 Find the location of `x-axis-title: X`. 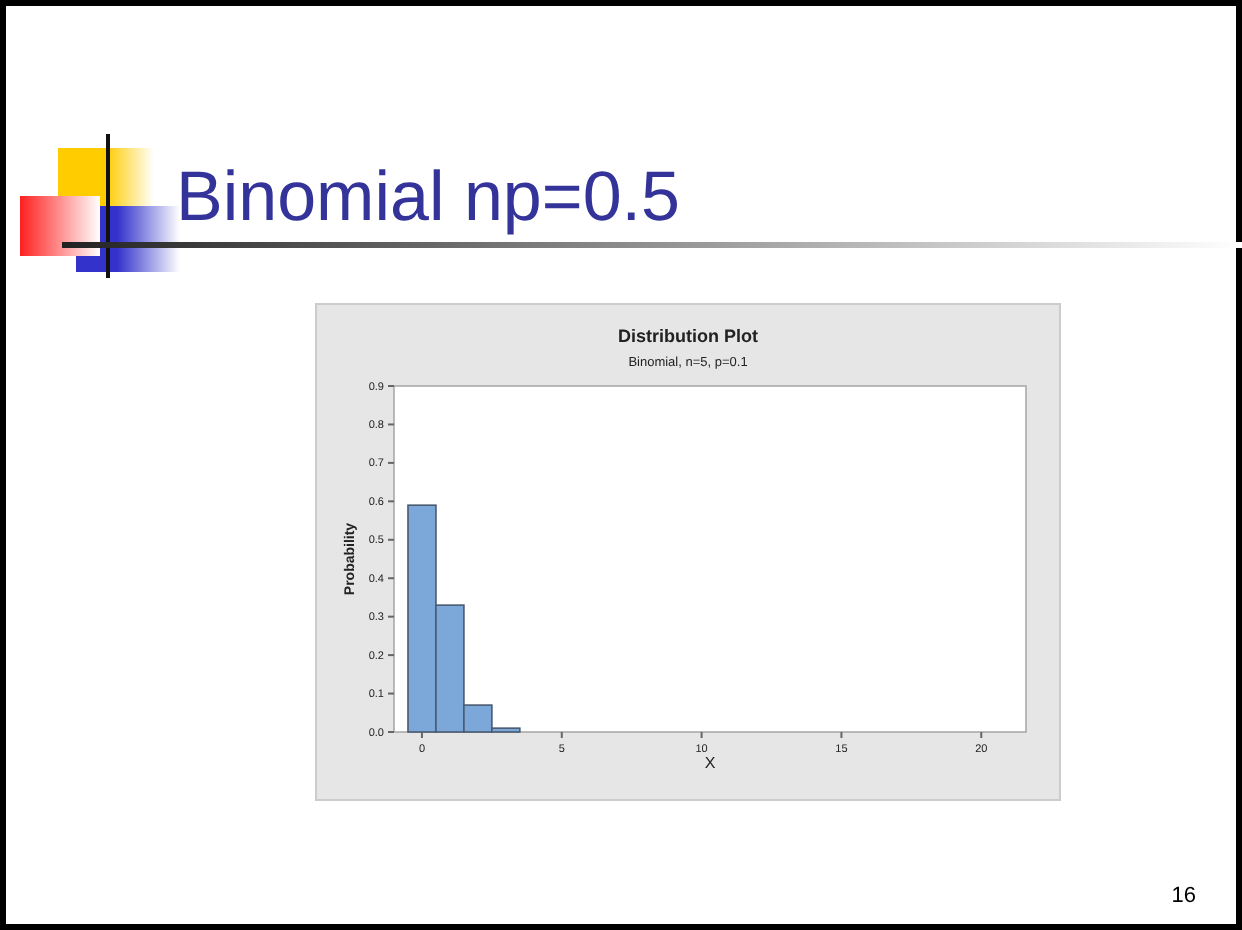

x-axis-title: X is located at coordinates (710, 763).